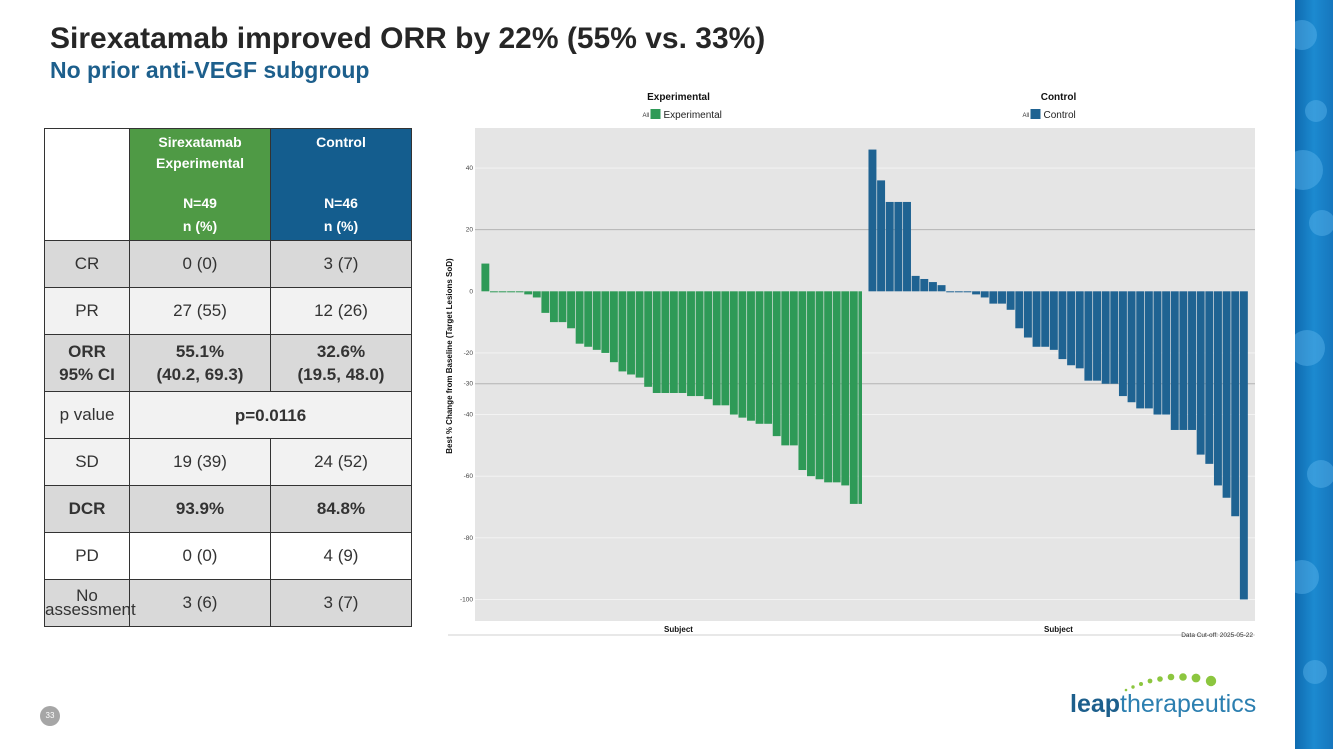  I want to click on y-tick-label: -30, so click(469, 384).